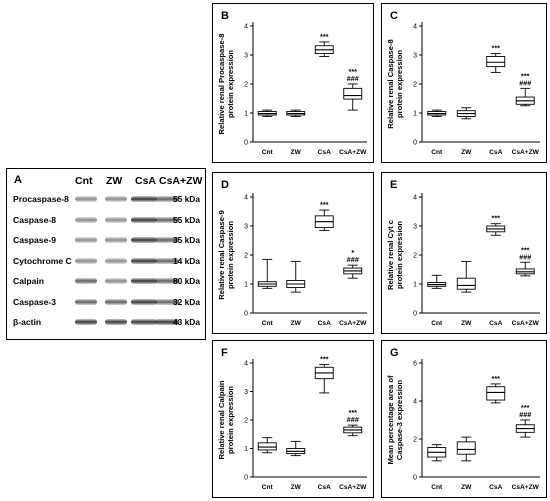 This screenshot has width=550, height=501. Describe the element at coordinates (221, 419) in the screenshot. I see `y-axis-label: Relative renal Calpain` at that location.